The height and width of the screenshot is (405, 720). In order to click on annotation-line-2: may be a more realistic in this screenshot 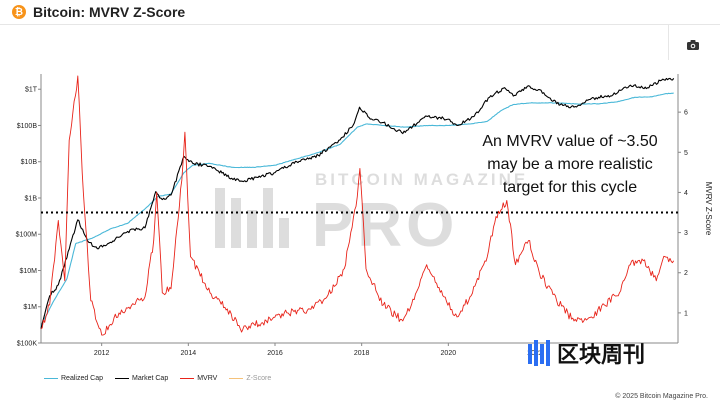, I will do `click(570, 164)`.